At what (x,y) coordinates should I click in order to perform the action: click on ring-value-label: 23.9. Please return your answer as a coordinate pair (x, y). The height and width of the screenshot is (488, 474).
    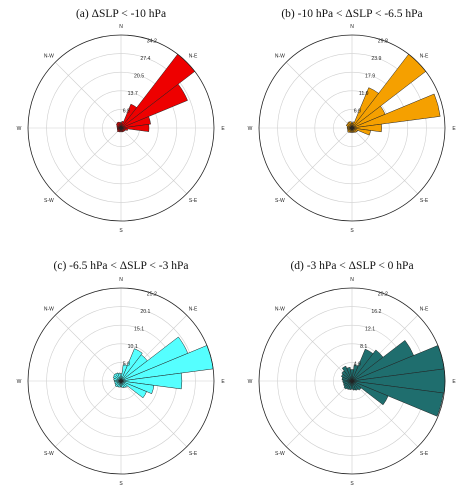
    Looking at the image, I should click on (376, 59).